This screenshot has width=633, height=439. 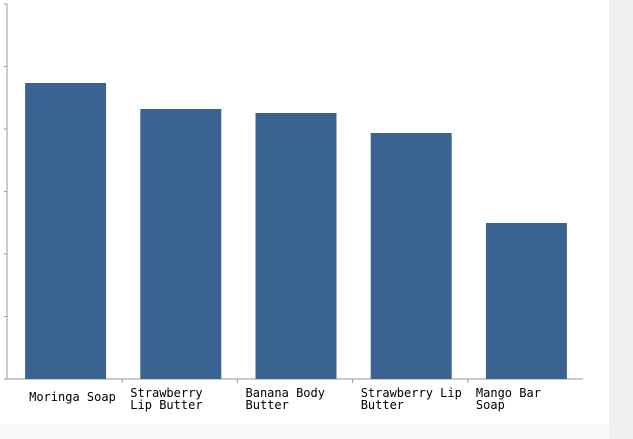 I want to click on x-tick-label: Mango Bar Soap, so click(x=508, y=399).